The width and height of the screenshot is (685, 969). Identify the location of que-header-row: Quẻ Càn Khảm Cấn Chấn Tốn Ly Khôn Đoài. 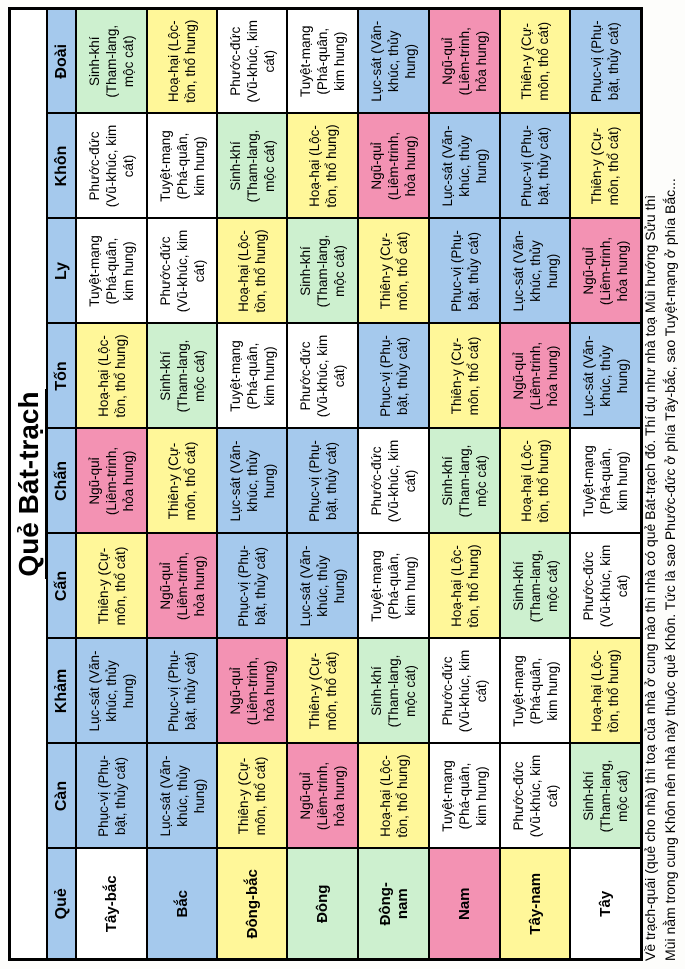
(61, 484).